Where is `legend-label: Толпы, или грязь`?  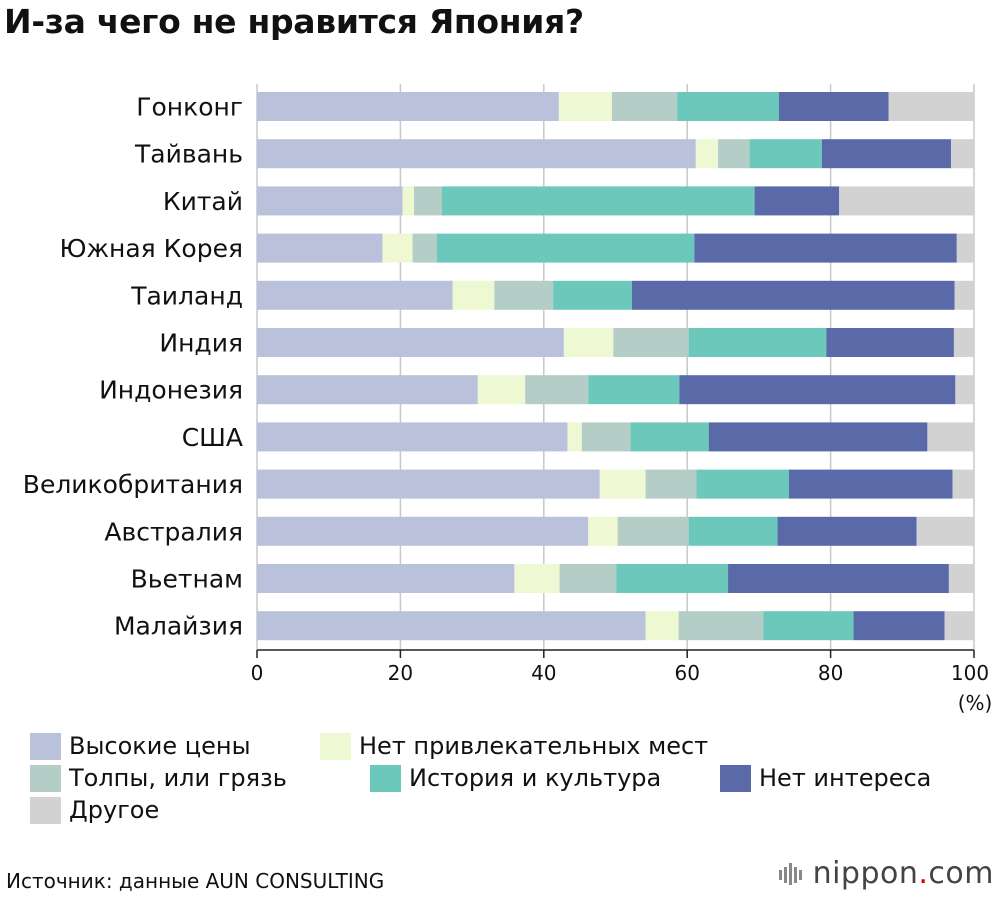 legend-label: Толпы, или грязь is located at coordinates (178, 778).